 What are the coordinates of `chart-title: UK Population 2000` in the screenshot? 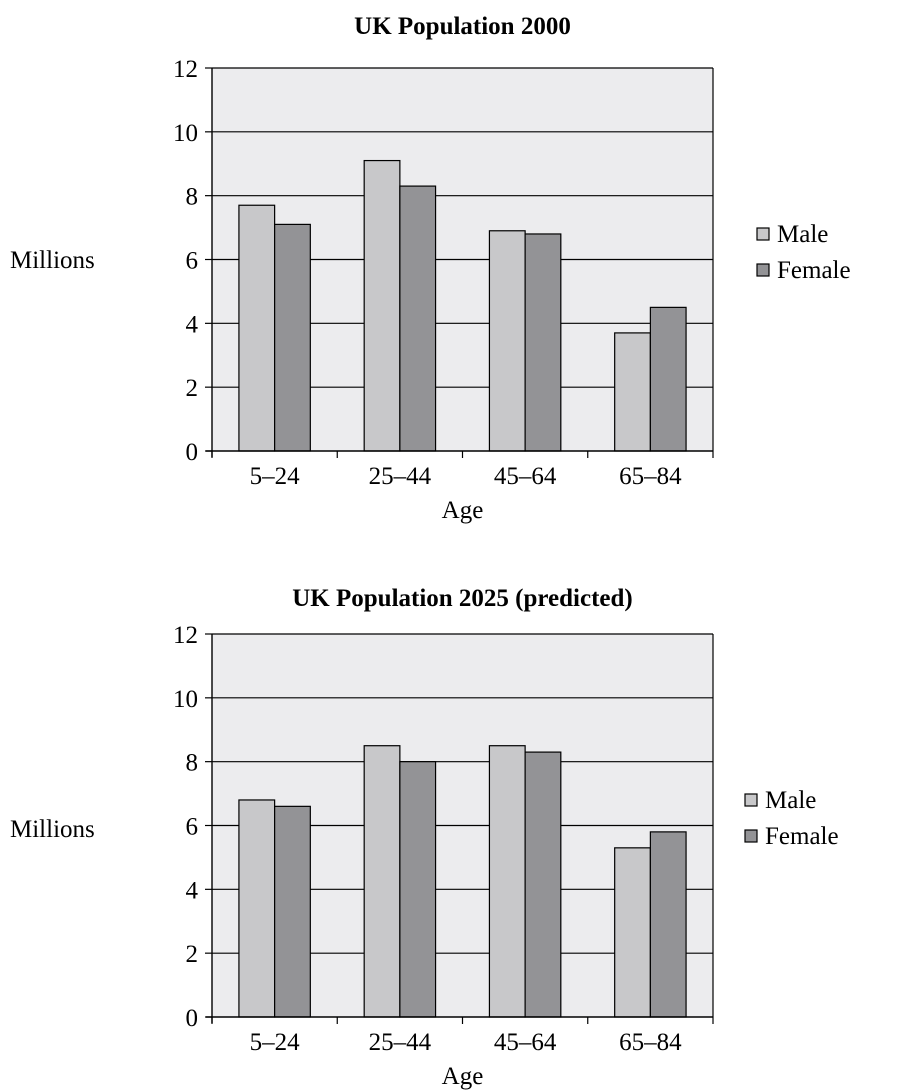 It's located at (462, 26).